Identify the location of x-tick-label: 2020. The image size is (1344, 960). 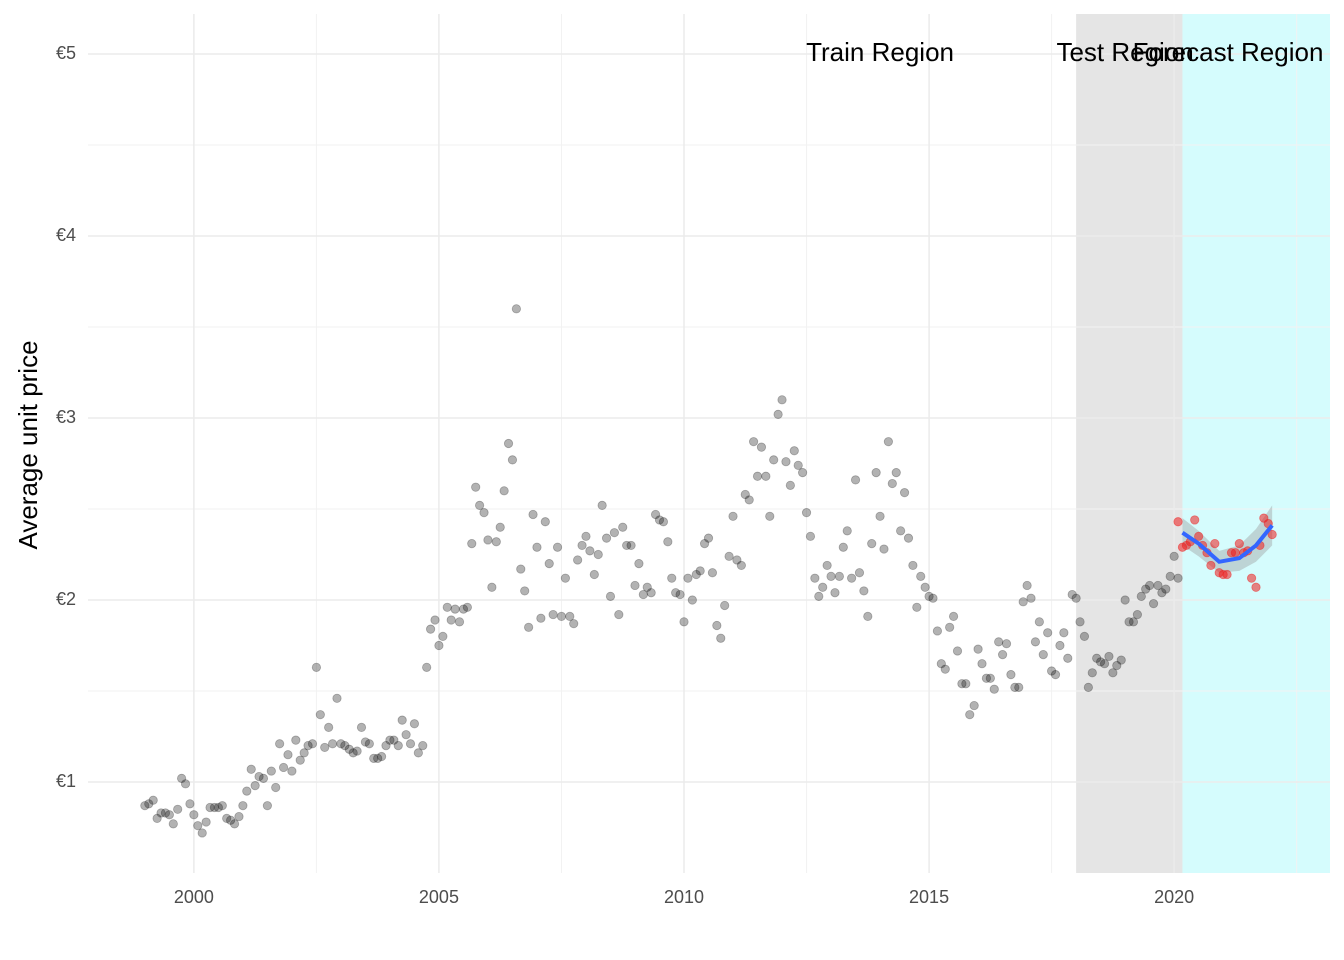
(1174, 897).